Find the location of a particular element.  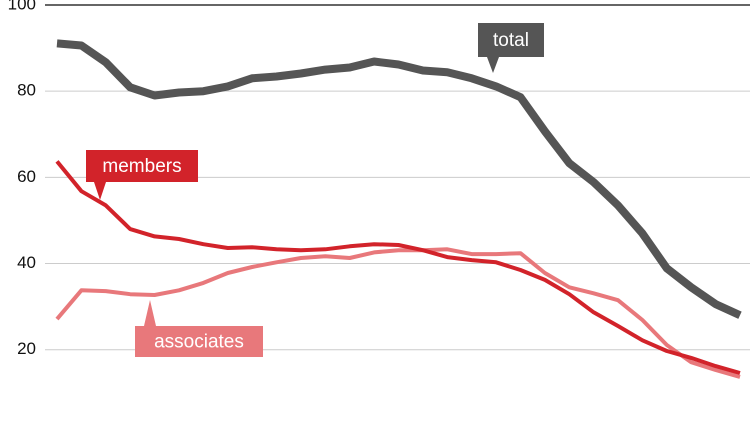

legend-label: members is located at coordinates (141, 166).